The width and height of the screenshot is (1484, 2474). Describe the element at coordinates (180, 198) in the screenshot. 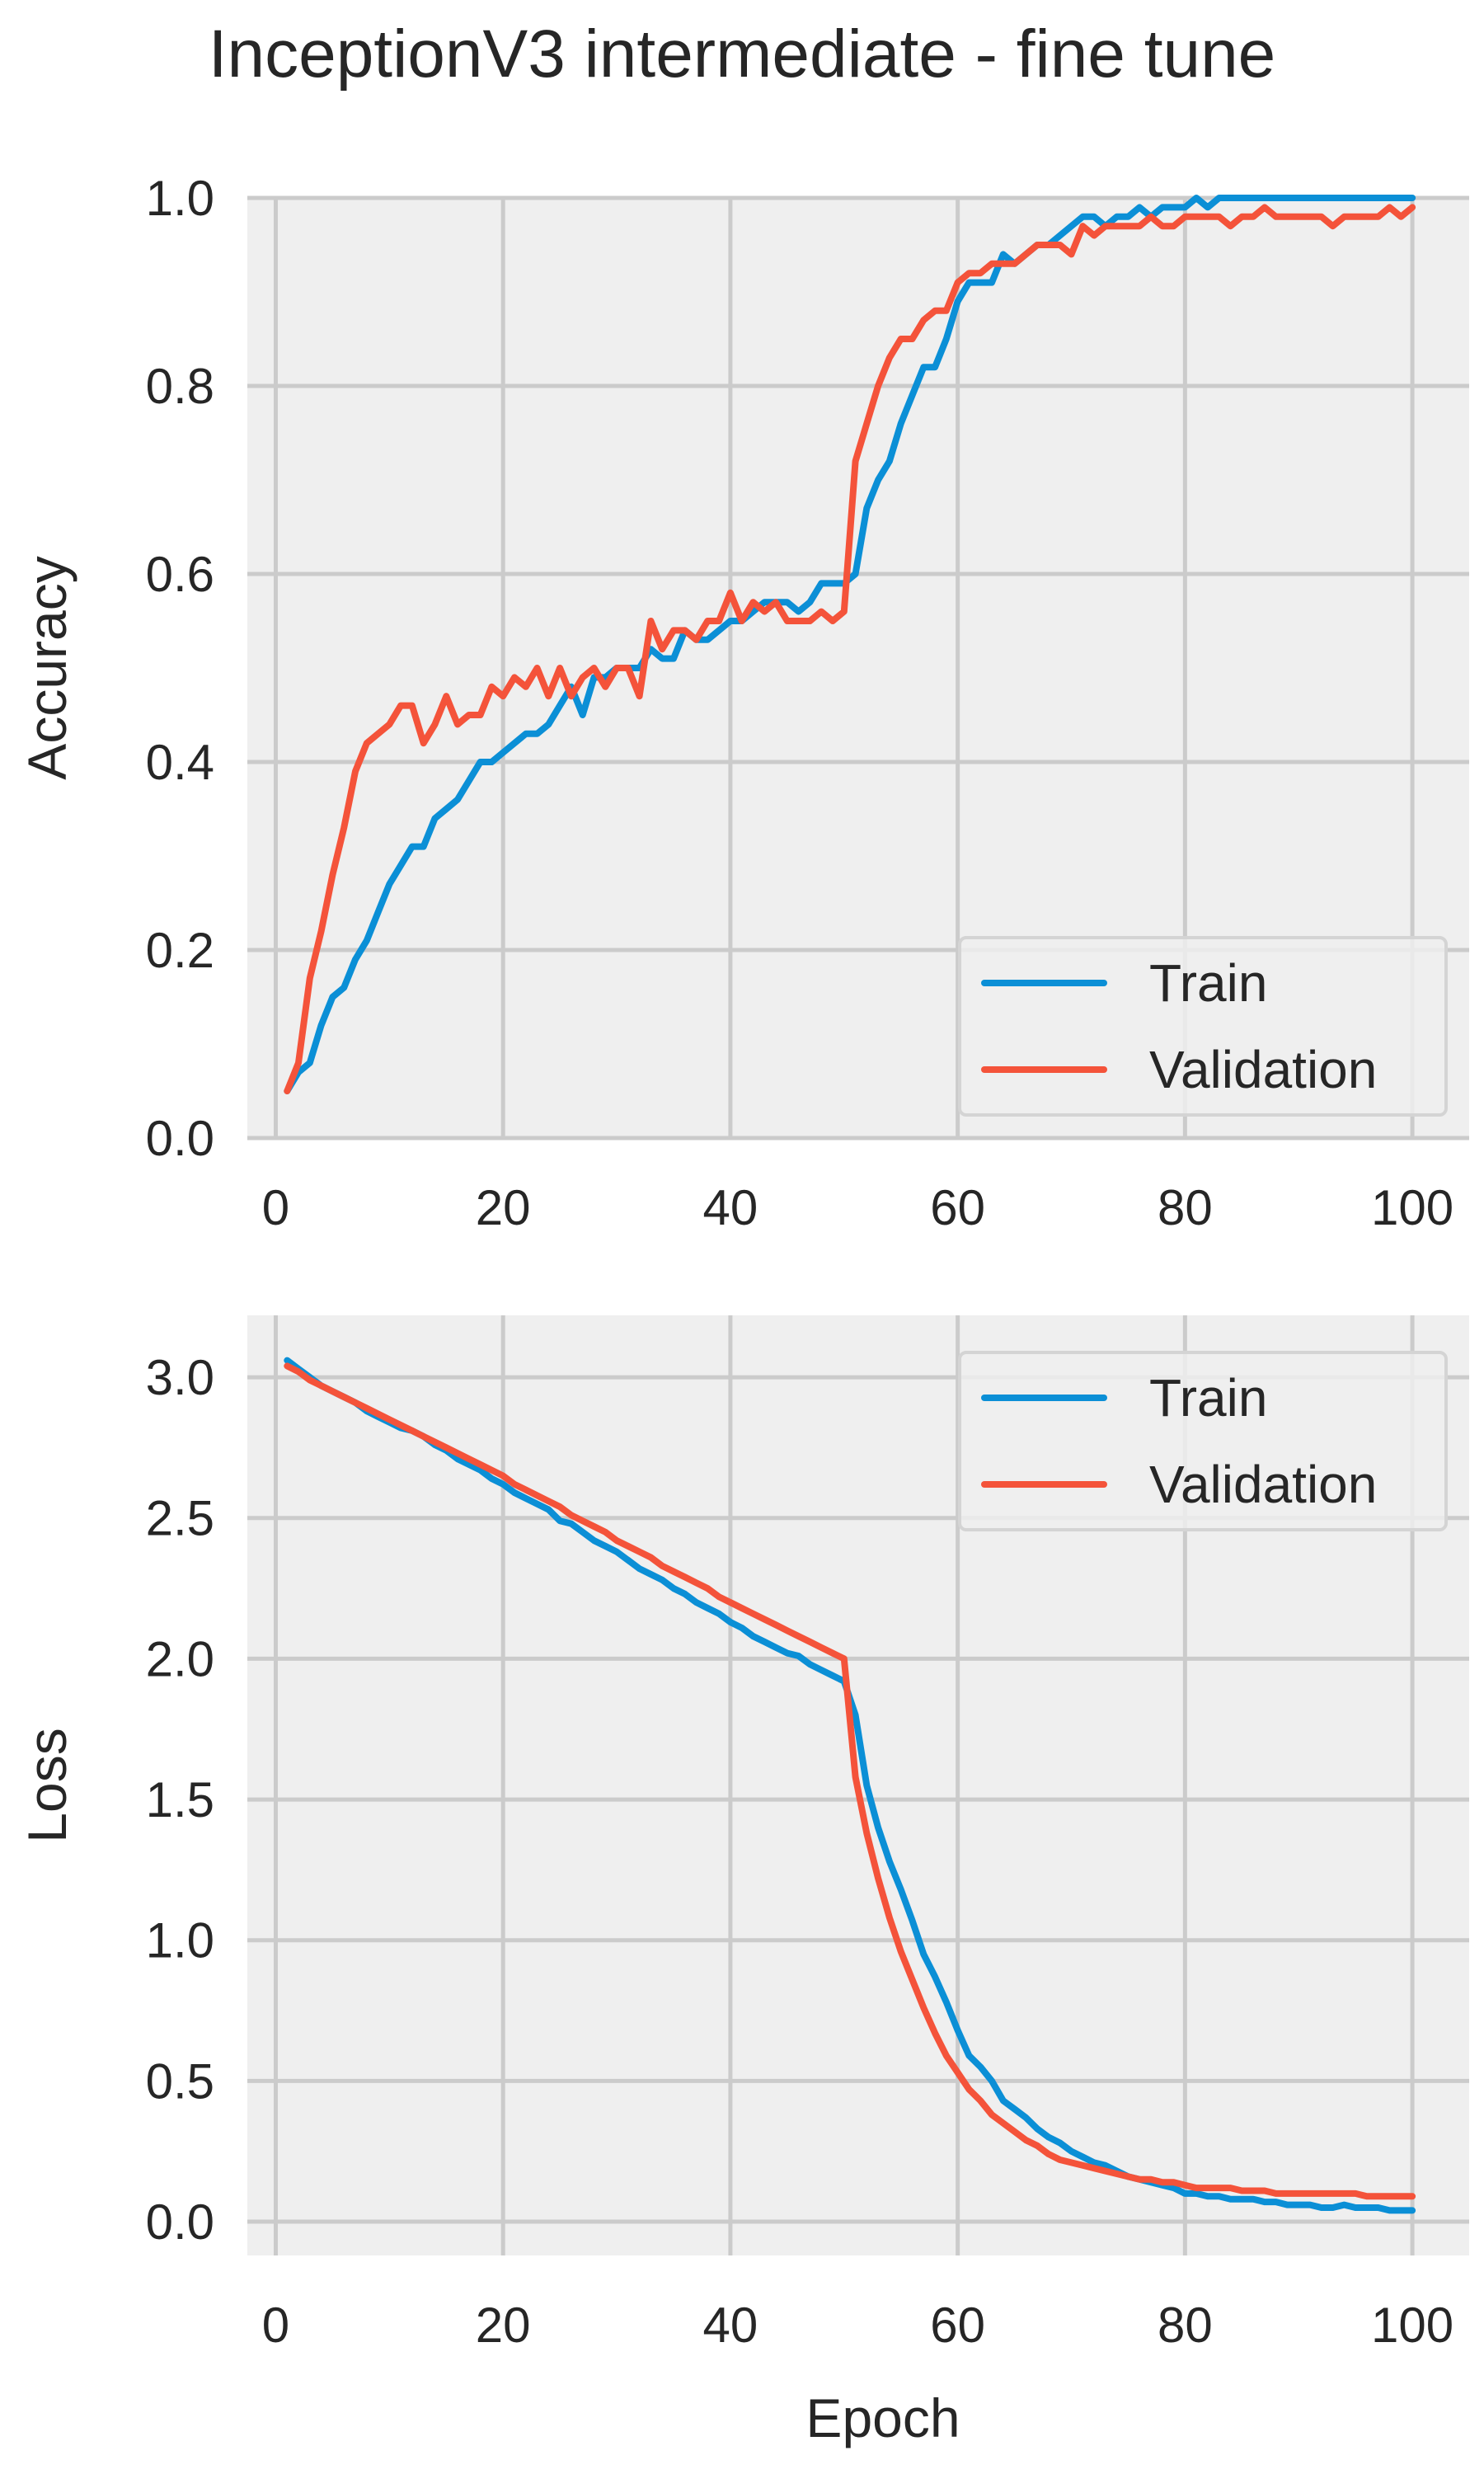

I see `y-tick-label: 1.0` at that location.